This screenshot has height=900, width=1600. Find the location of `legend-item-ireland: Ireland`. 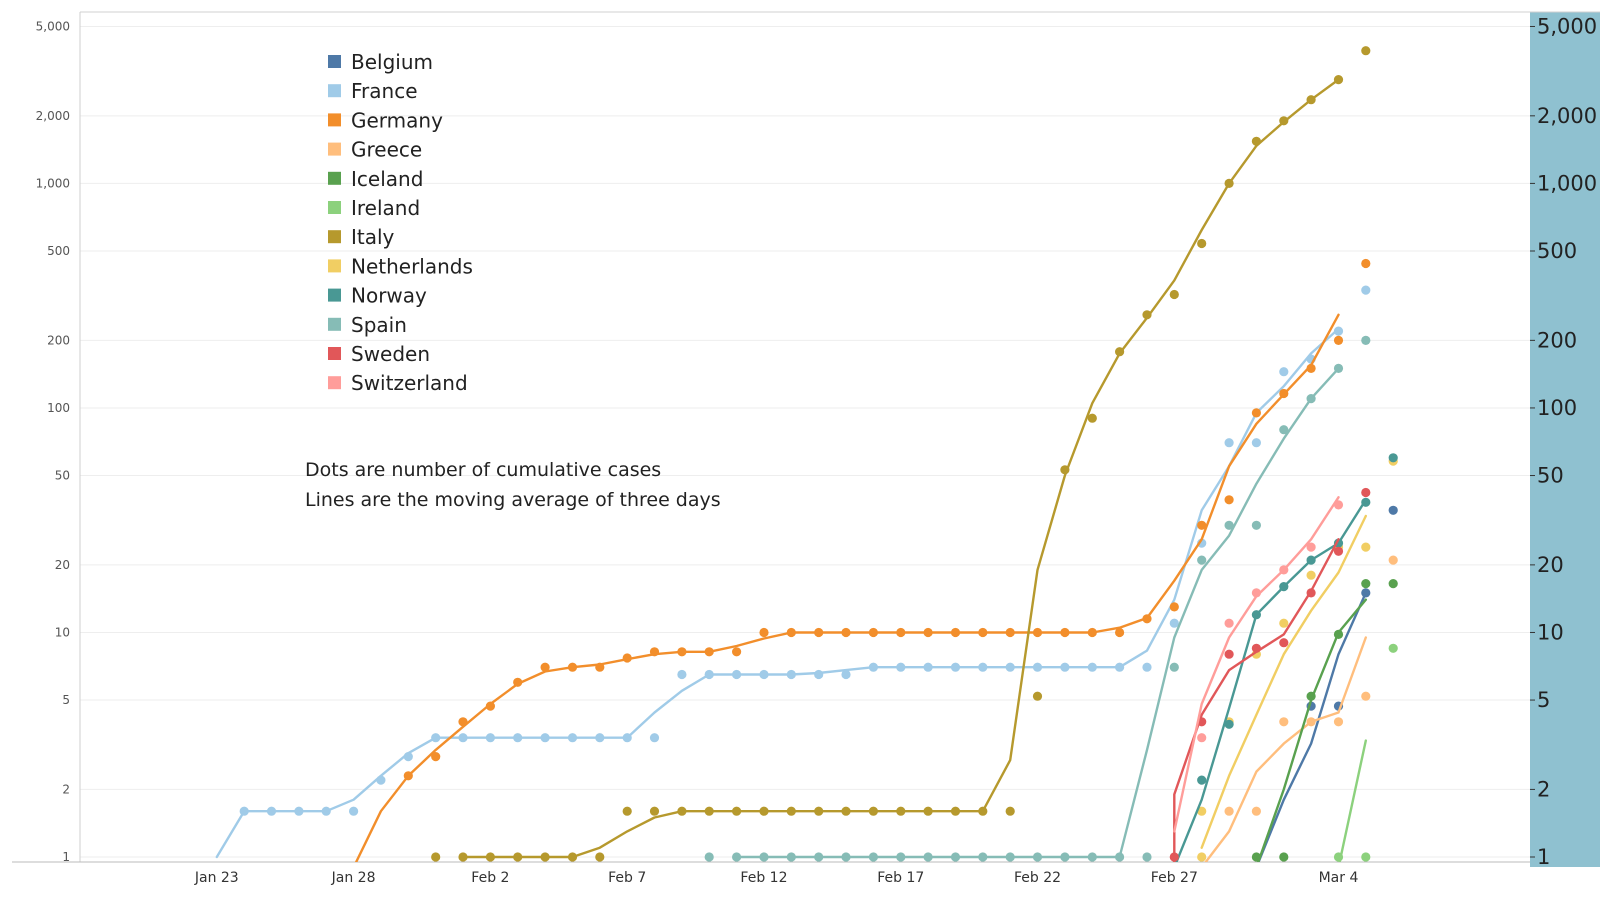

legend-item-ireland: Ireland is located at coordinates (374, 208).